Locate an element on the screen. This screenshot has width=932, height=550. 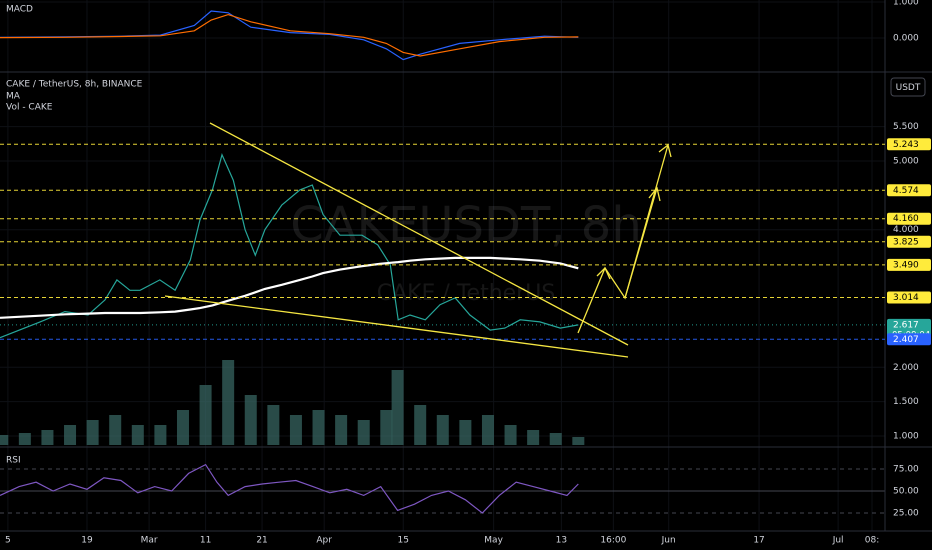
currency-label: USDT is located at coordinates (908, 88).